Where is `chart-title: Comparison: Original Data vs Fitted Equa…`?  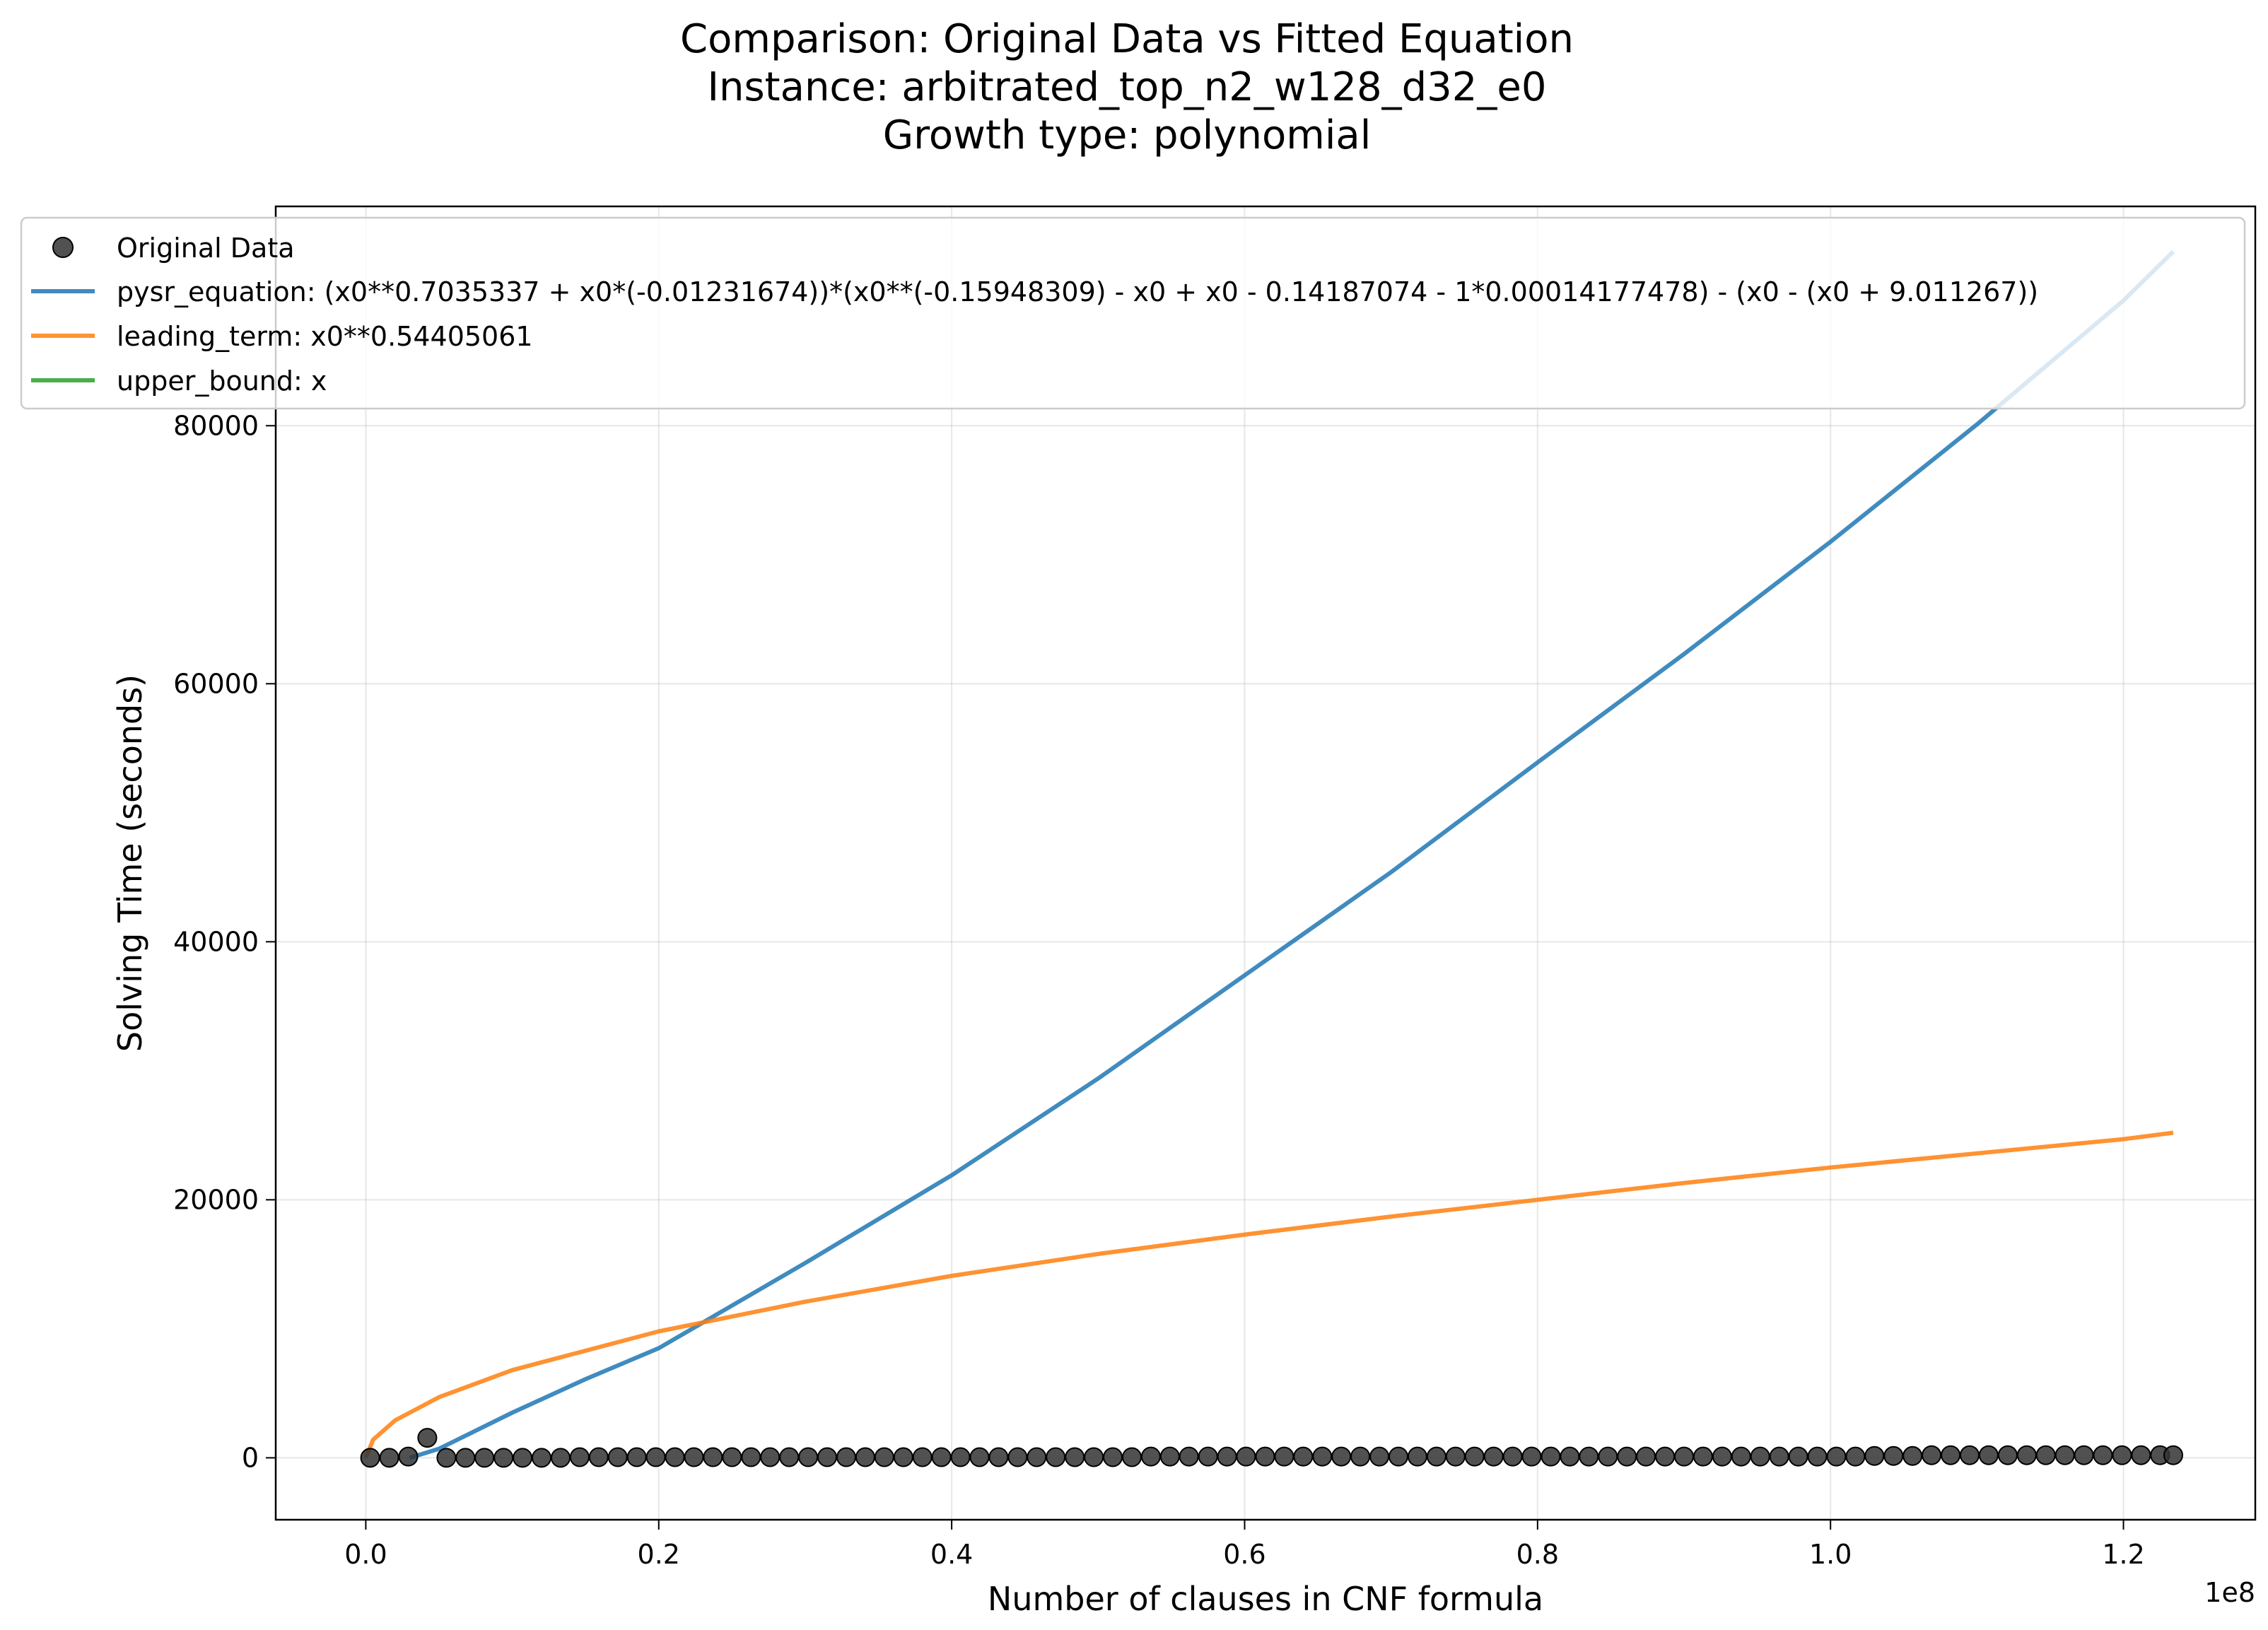
chart-title: Comparison: Original Data vs Fitted Equa… is located at coordinates (1127, 87).